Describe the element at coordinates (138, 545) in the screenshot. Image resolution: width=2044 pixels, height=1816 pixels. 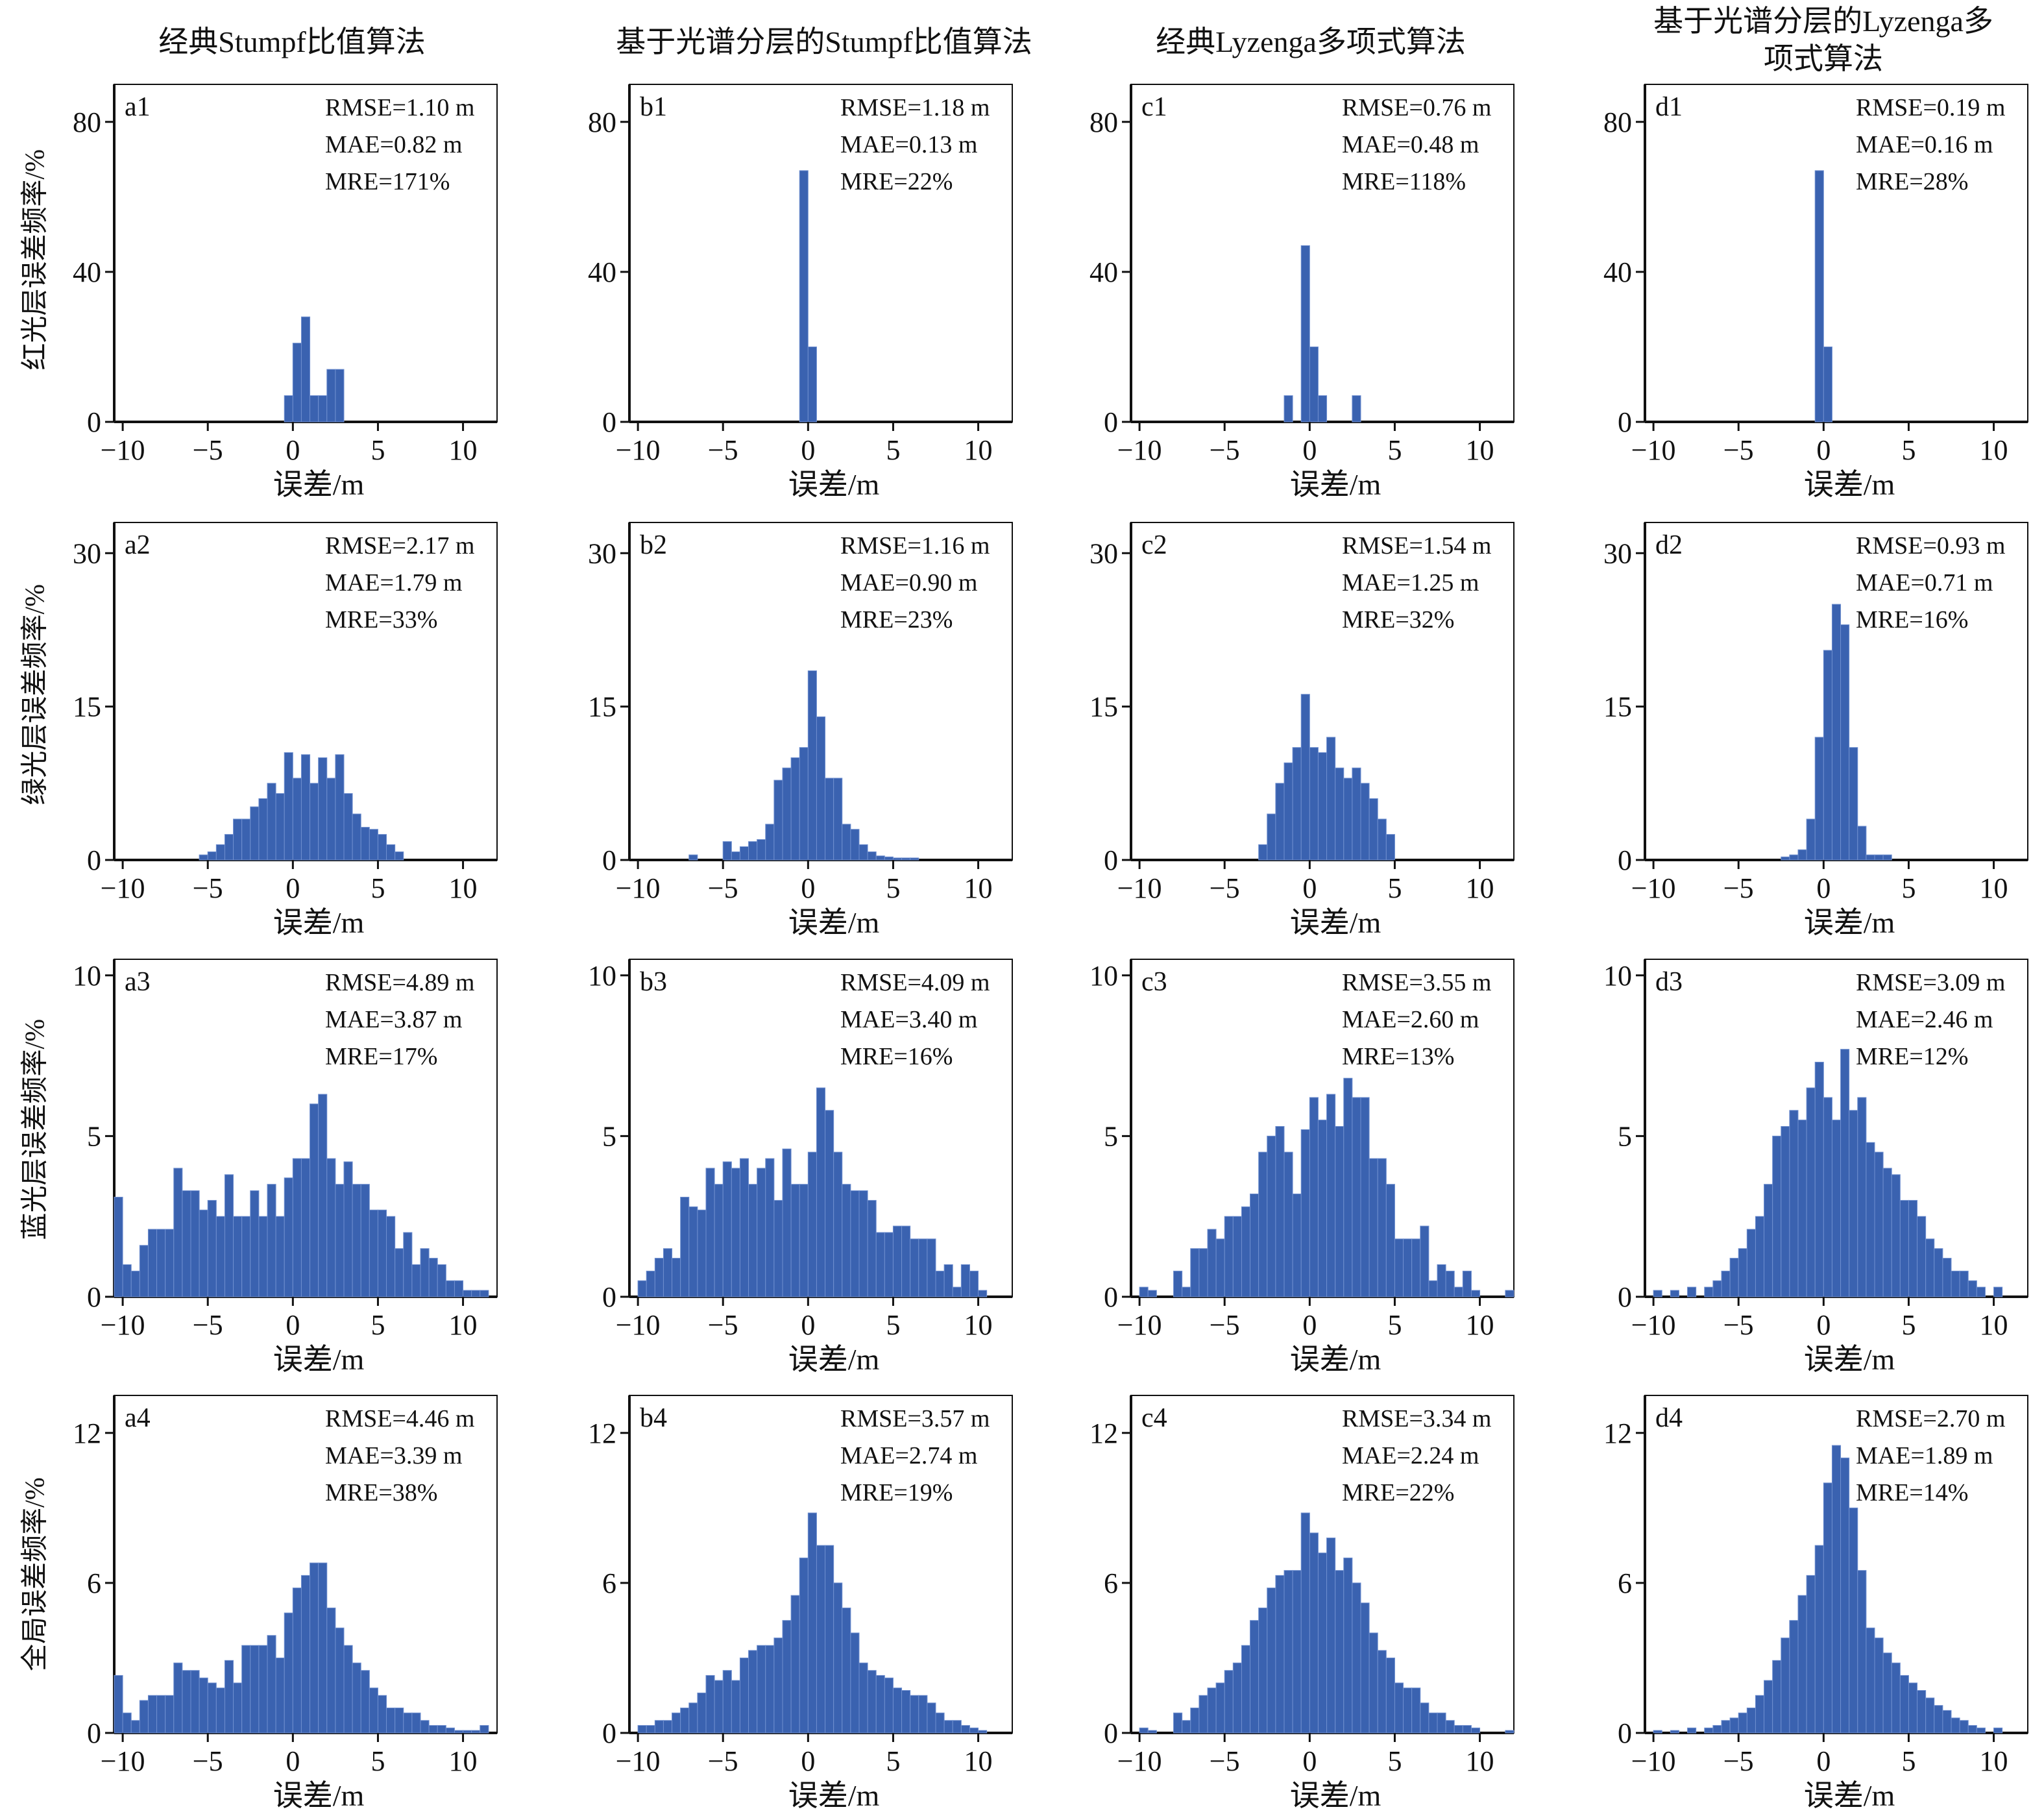
I see `panel-label: a2` at that location.